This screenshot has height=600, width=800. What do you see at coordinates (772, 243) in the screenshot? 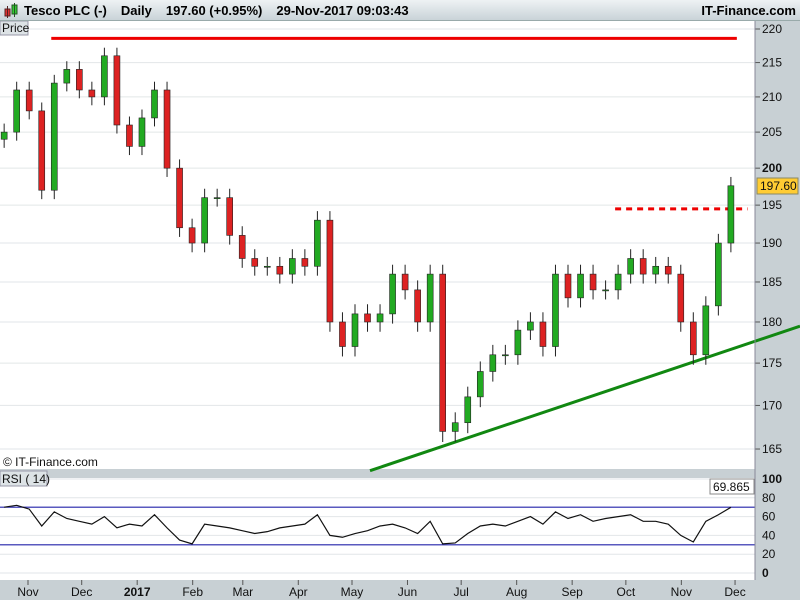
I see `y-tick-label: 190` at bounding box center [772, 243].